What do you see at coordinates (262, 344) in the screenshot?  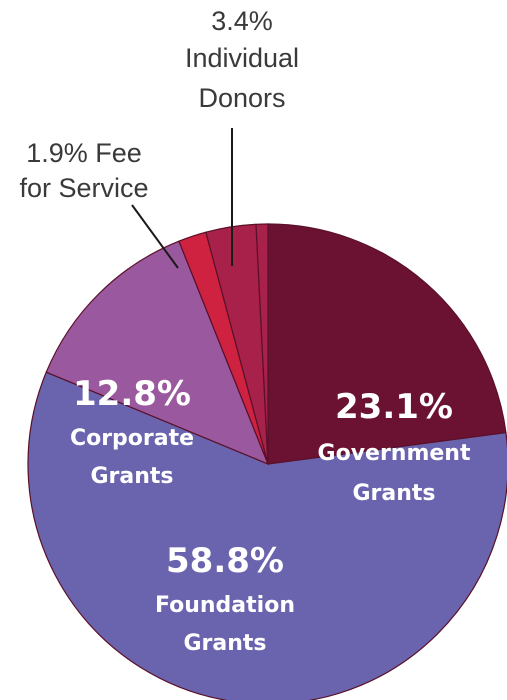 I see `pie-slice-unlabeled` at bounding box center [262, 344].